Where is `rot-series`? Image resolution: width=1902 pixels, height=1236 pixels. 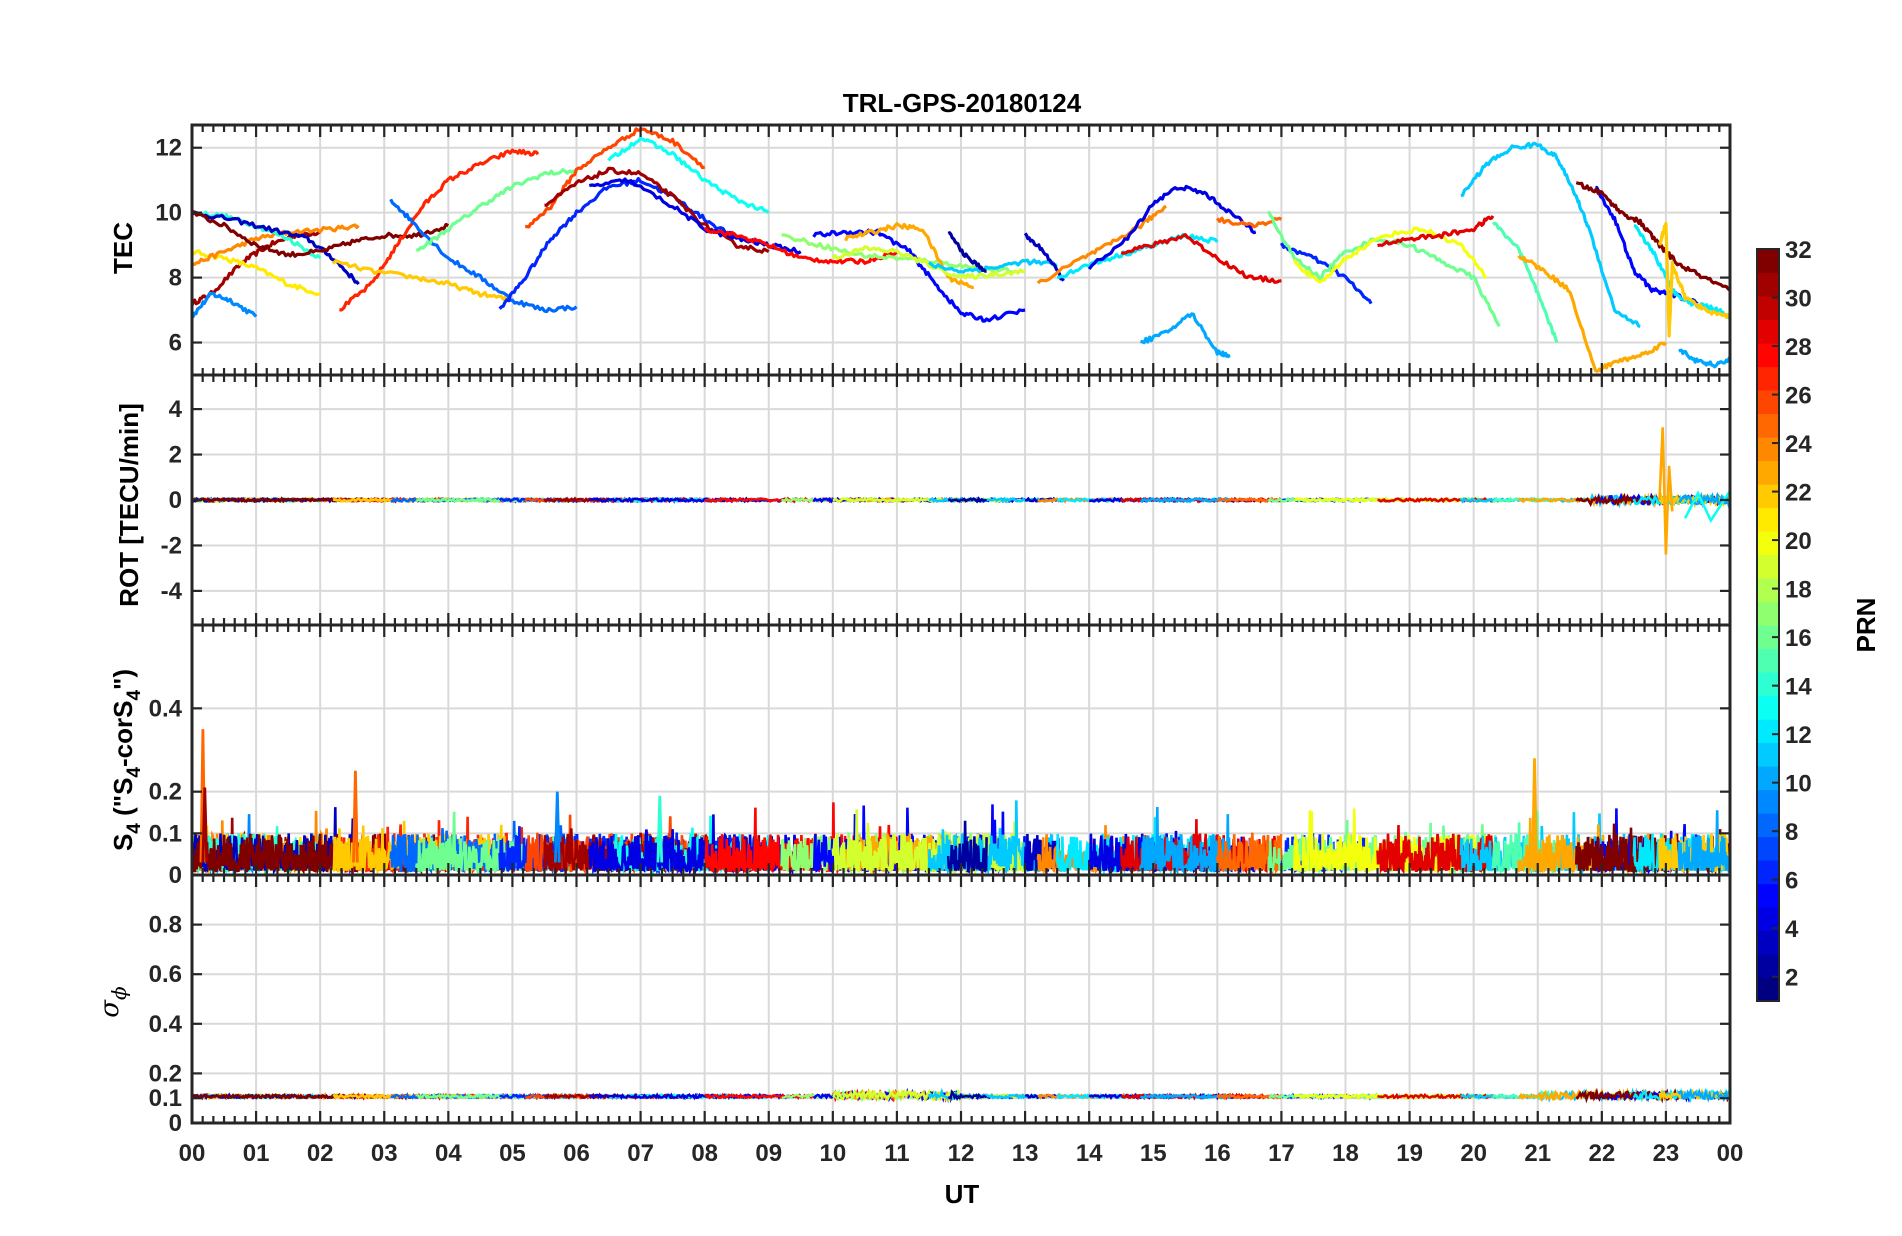
rot-series is located at coordinates (961, 491).